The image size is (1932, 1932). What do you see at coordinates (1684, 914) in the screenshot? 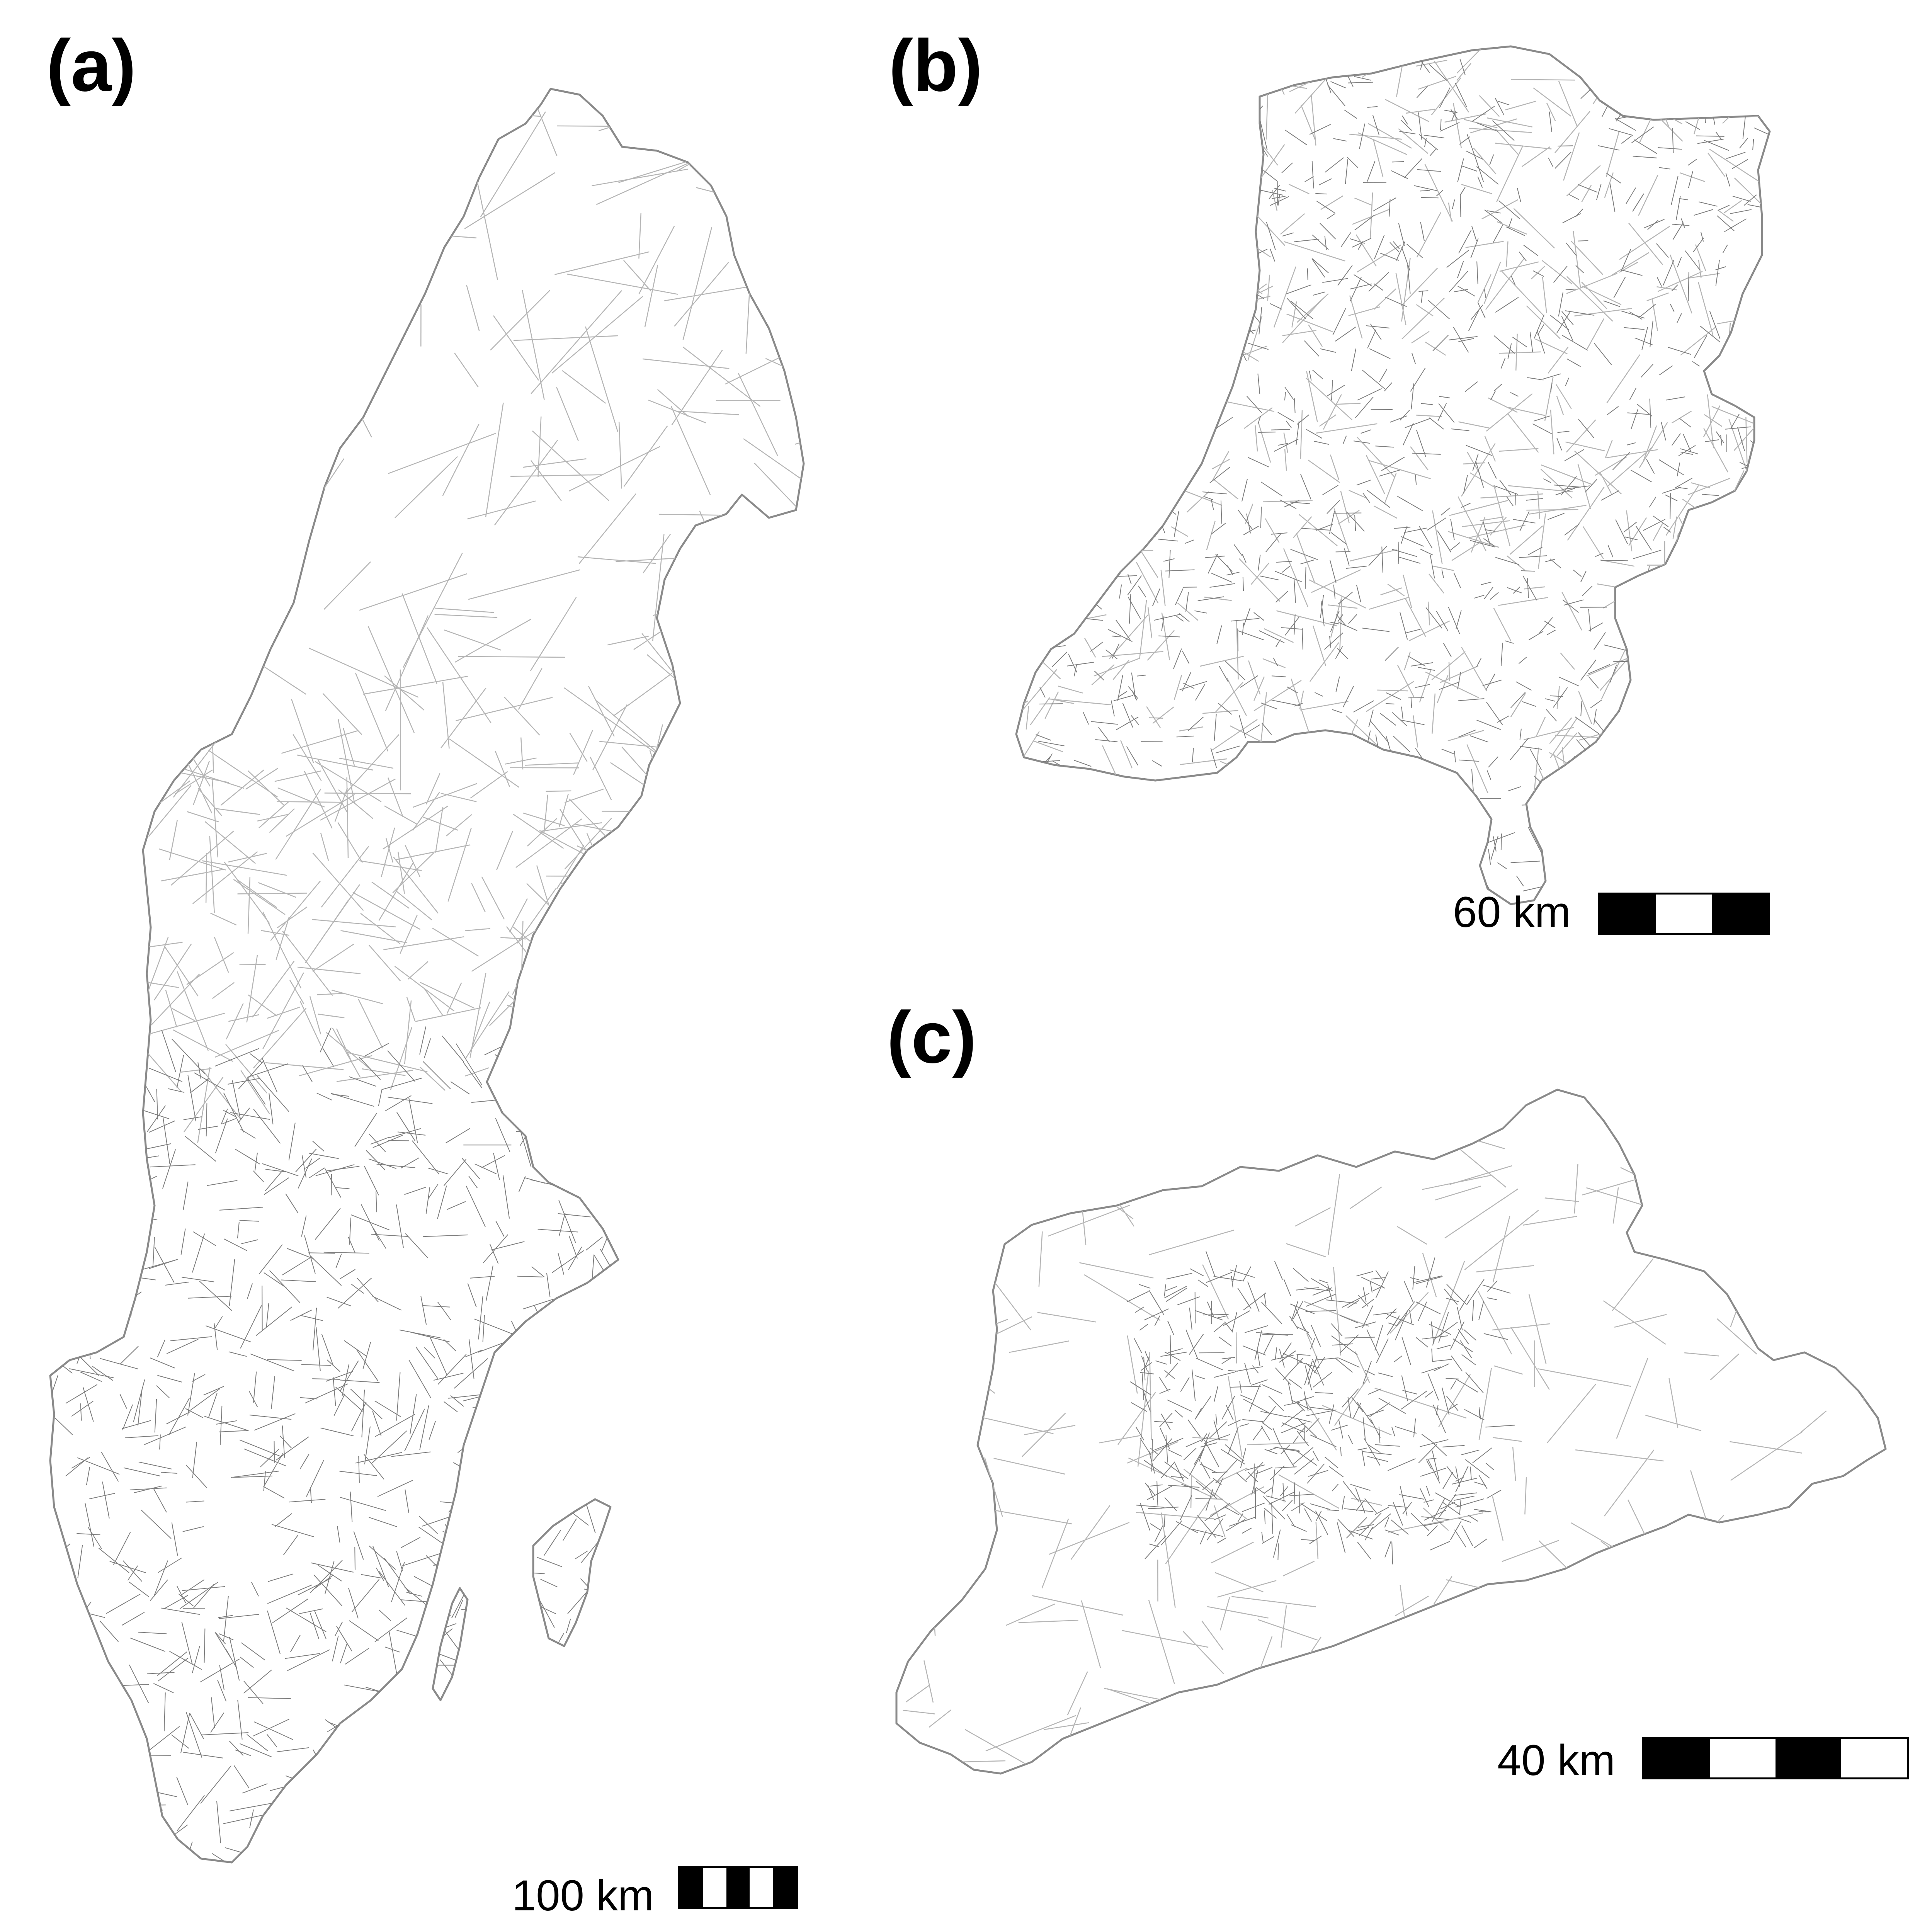
I see `scale-segment` at bounding box center [1684, 914].